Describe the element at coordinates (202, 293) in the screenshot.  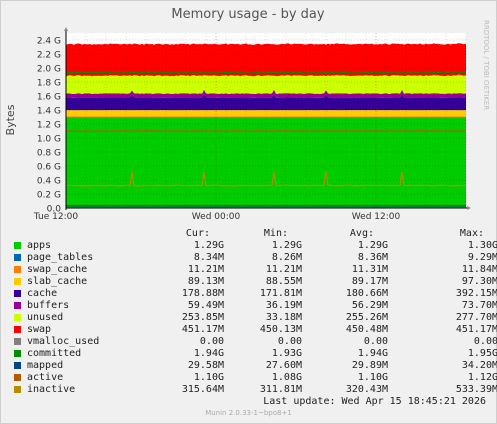
I see `legend-value-cur: 178.88M` at that location.